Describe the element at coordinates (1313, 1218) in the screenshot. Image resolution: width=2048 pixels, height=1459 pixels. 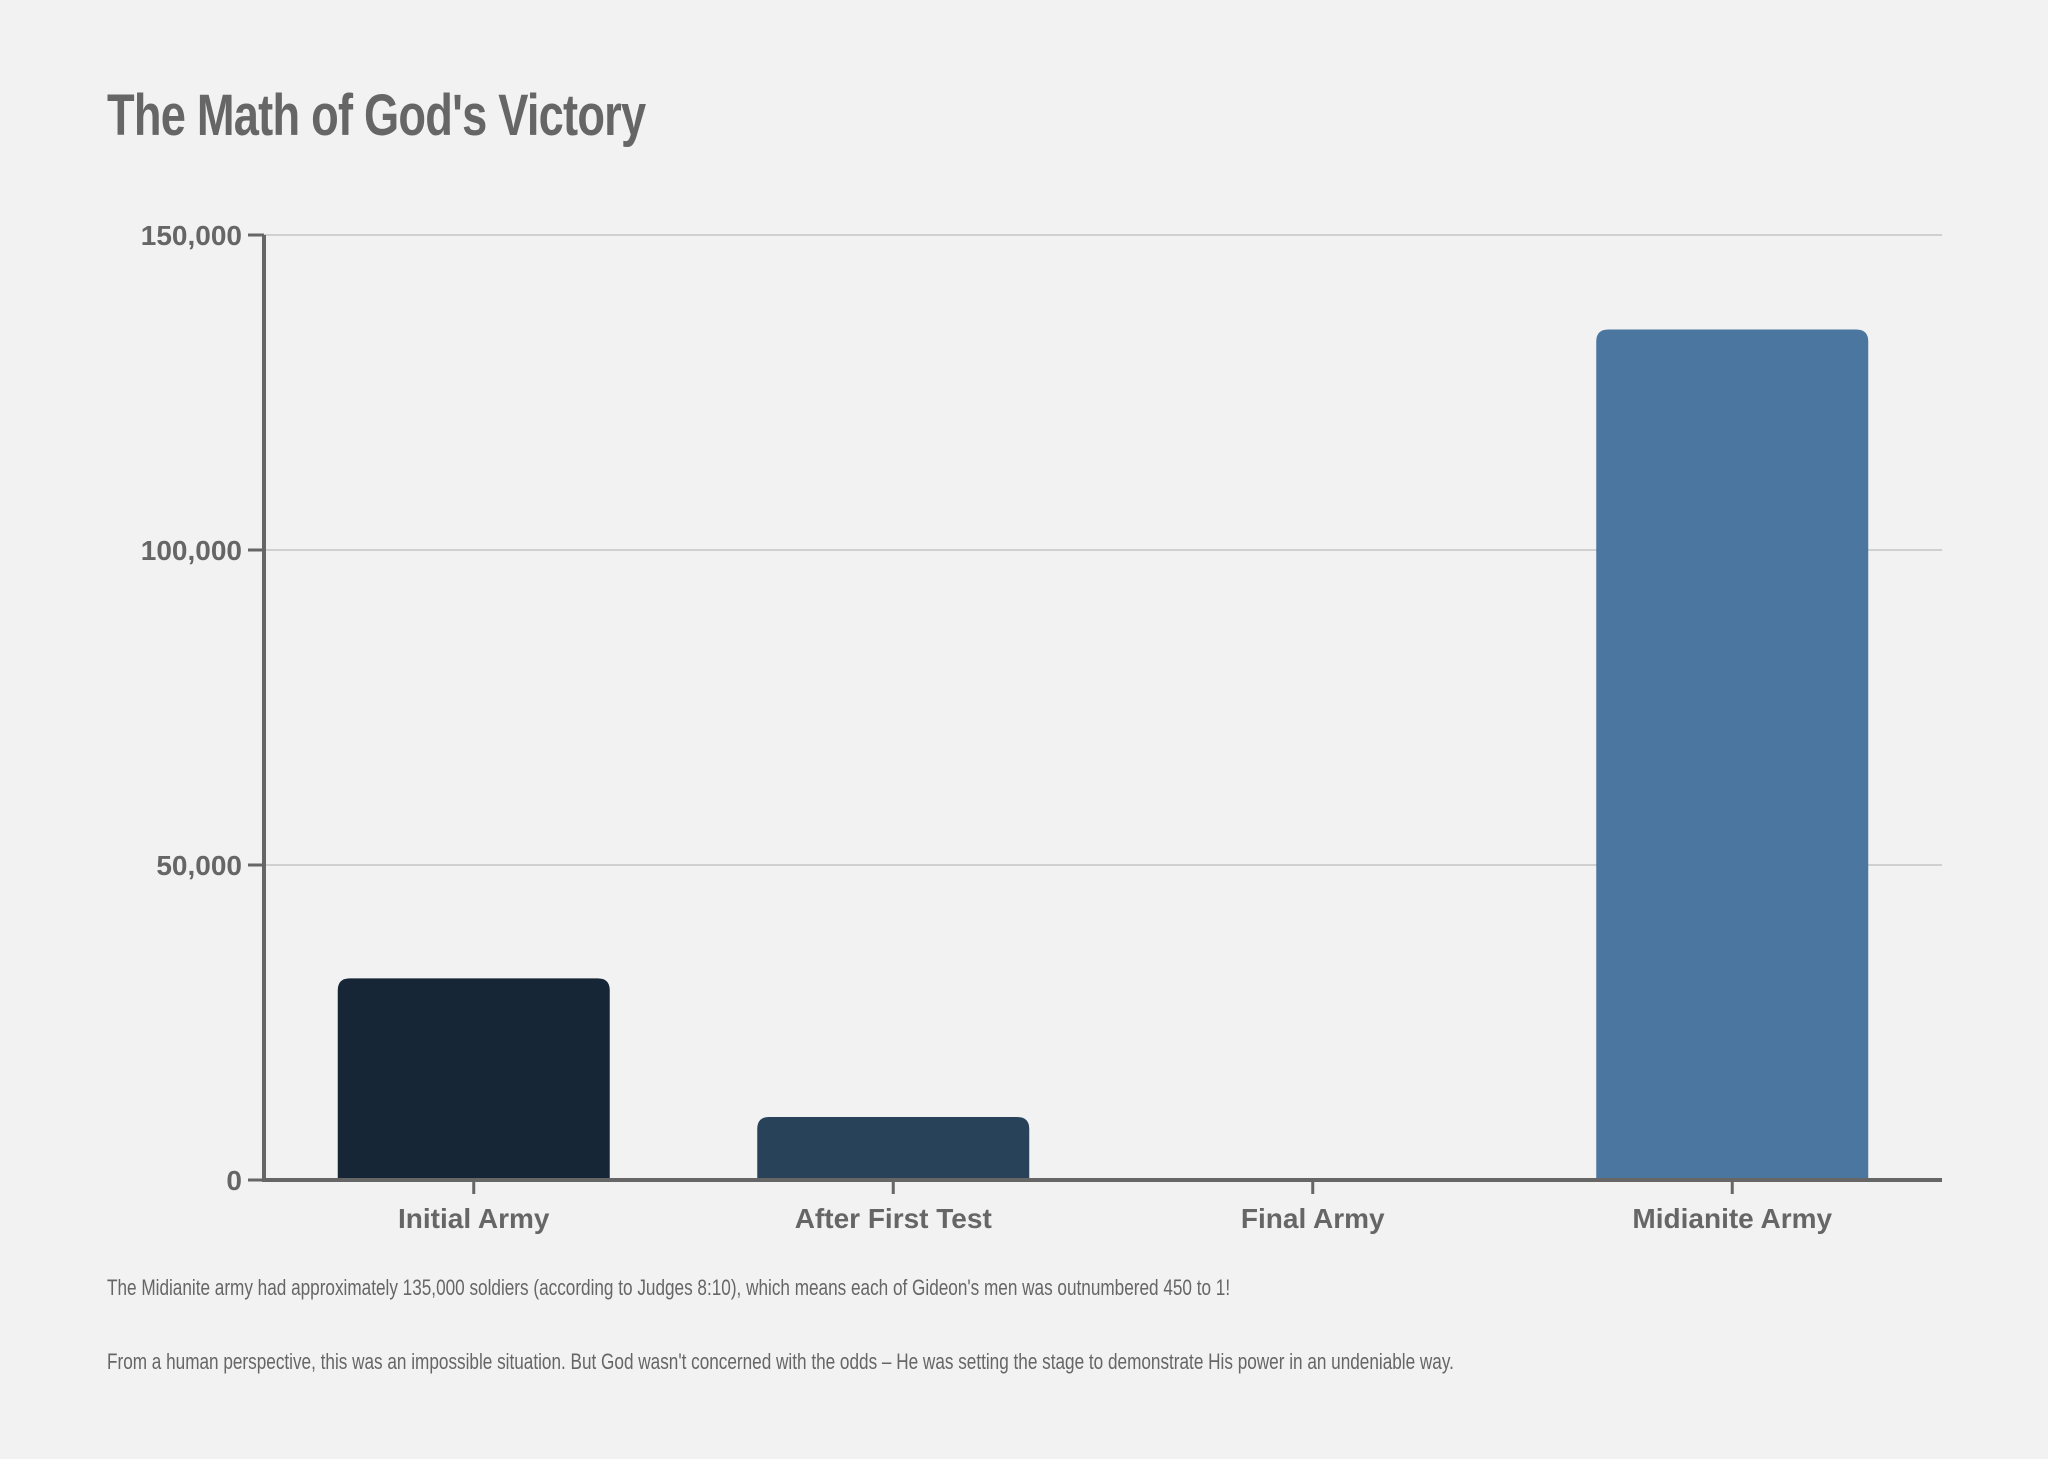
I see `x-tick-label: Final Army` at that location.